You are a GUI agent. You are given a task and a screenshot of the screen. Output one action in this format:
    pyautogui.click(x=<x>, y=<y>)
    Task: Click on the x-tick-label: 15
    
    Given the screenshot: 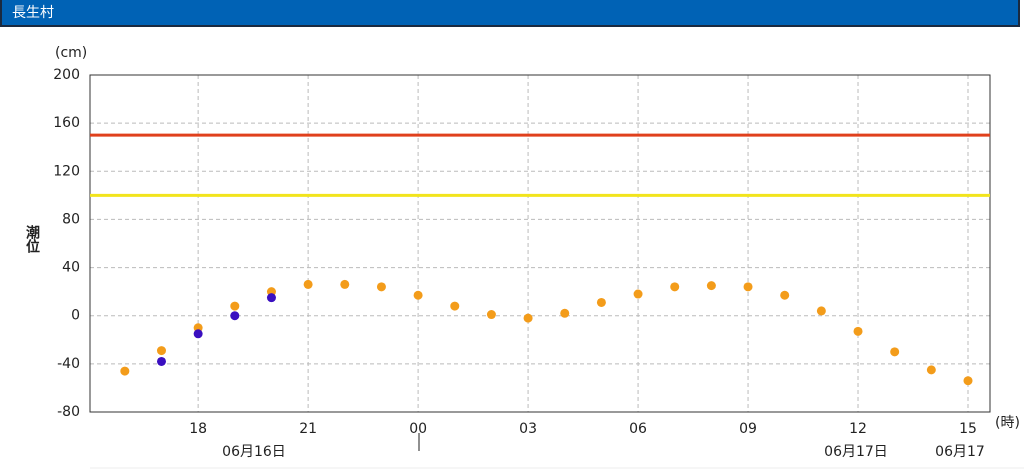 What is the action you would take?
    pyautogui.click(x=968, y=429)
    